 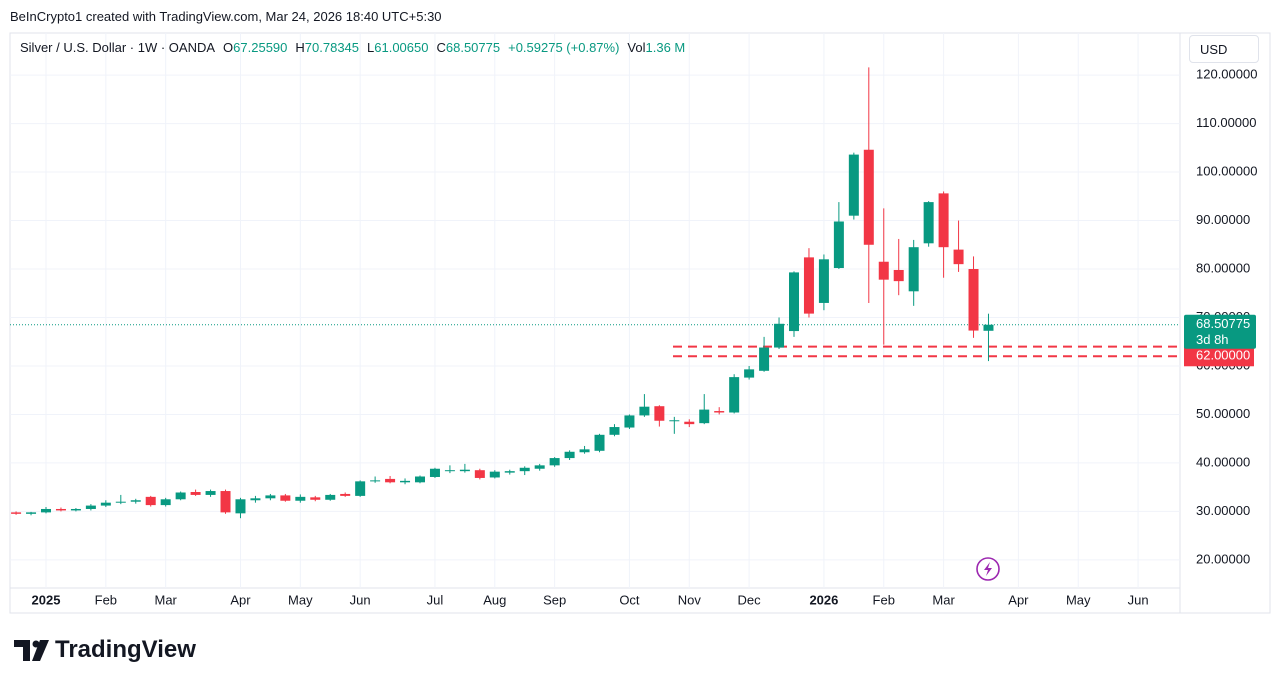 I want to click on y-tick-label: 90.00000, so click(x=1223, y=219).